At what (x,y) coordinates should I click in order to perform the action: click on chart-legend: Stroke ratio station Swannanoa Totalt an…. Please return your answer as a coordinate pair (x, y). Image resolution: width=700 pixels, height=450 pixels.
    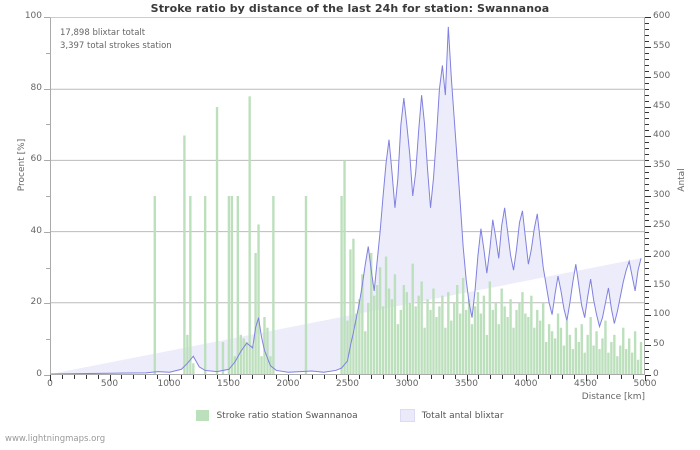
    Looking at the image, I should click on (350, 415).